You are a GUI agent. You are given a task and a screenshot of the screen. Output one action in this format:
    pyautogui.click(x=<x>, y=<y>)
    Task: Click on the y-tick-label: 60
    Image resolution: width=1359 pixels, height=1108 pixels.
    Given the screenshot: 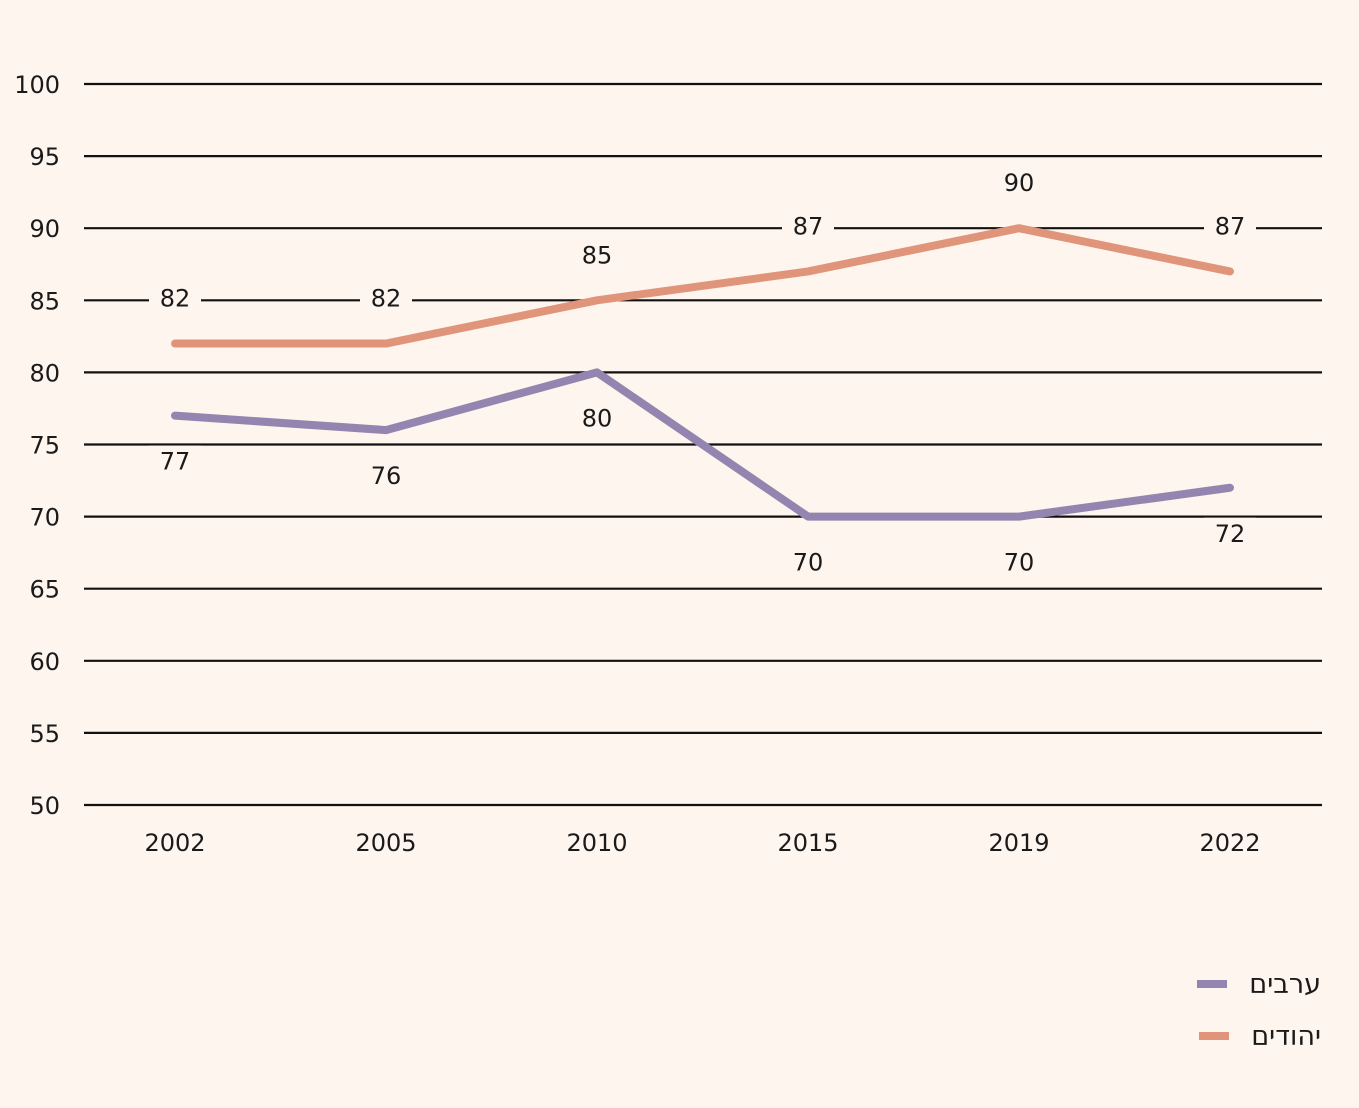 What is the action you would take?
    pyautogui.click(x=44, y=662)
    